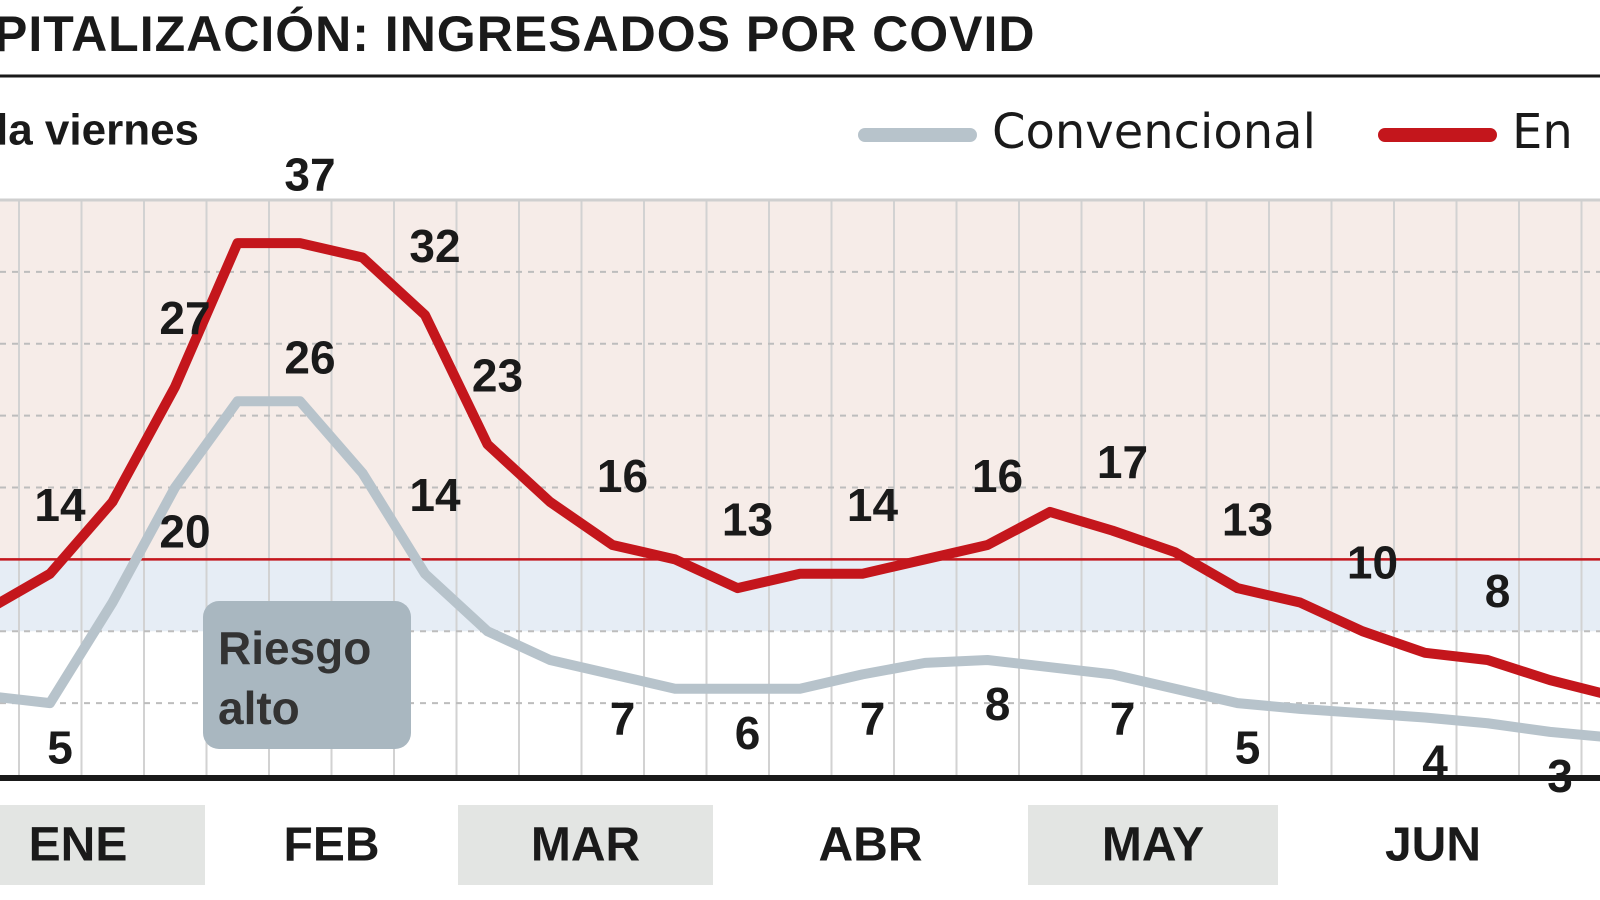 The width and height of the screenshot is (1600, 900). Describe the element at coordinates (1154, 132) in the screenshot. I see `legend-label: Convencional` at that location.